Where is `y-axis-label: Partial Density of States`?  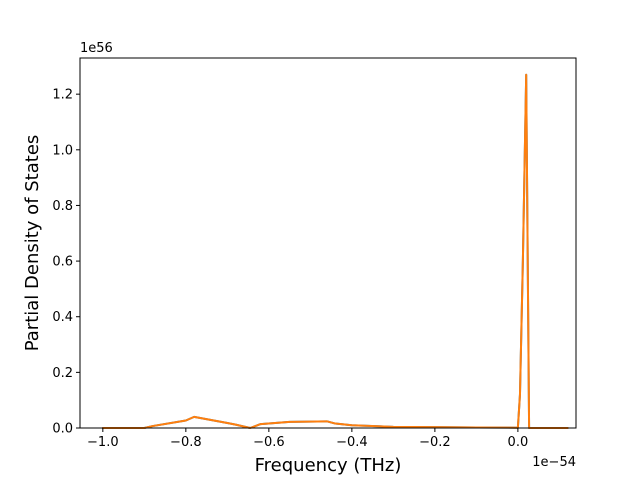
y-axis-label: Partial Density of States is located at coordinates (32, 243).